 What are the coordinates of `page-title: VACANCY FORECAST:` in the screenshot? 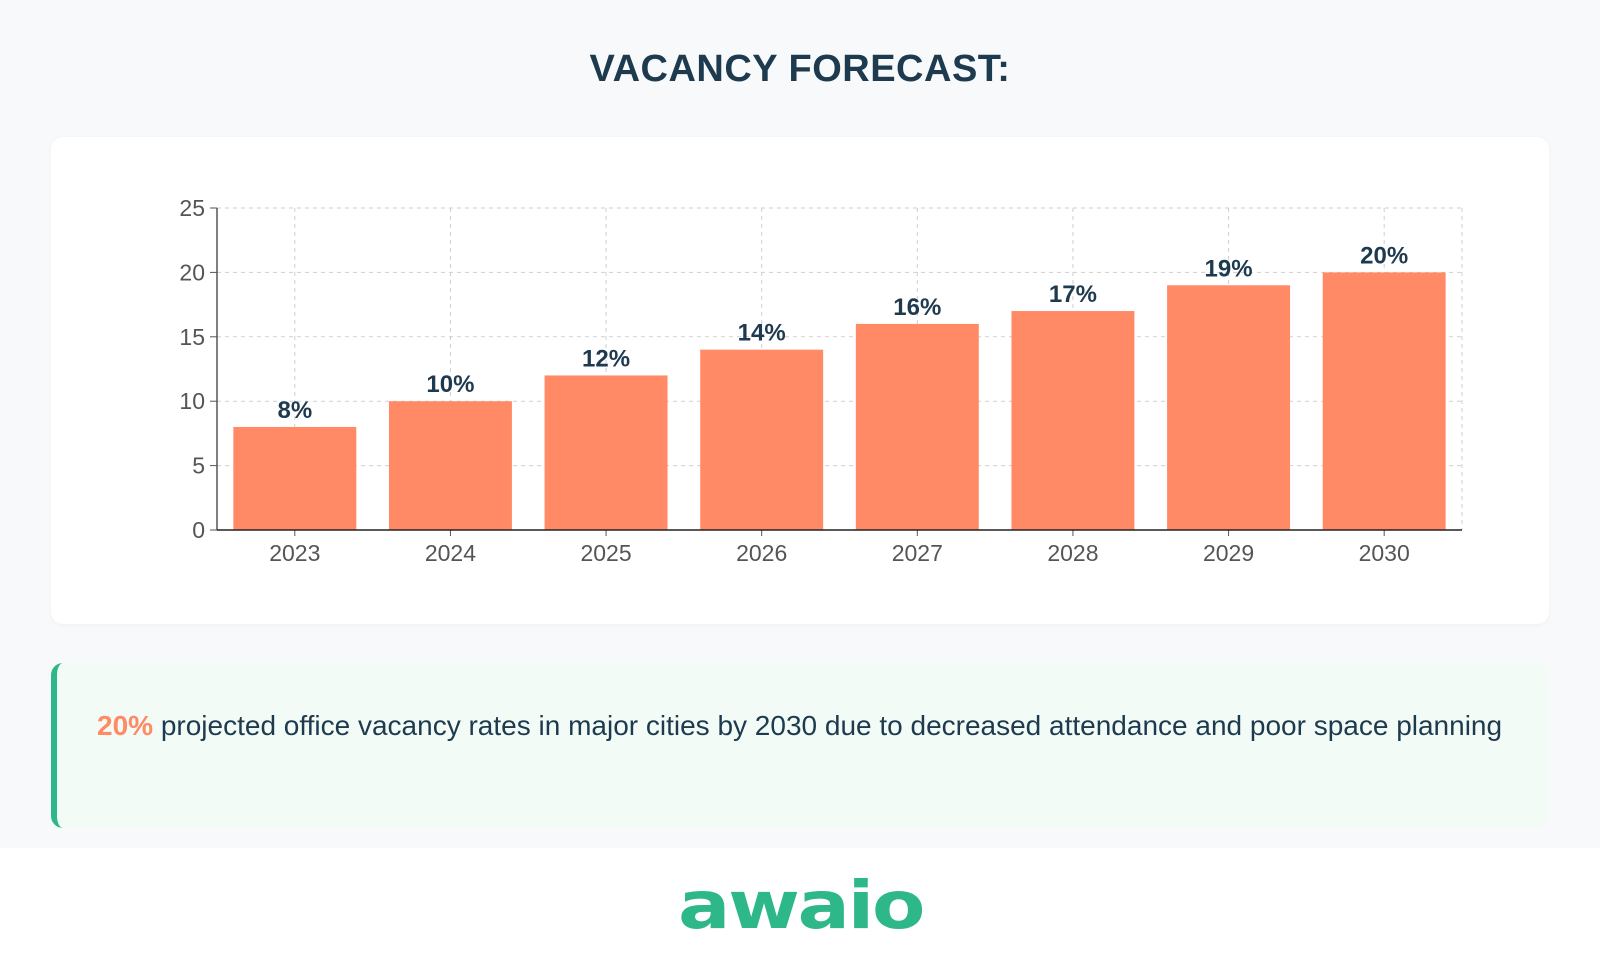 It's located at (800, 69).